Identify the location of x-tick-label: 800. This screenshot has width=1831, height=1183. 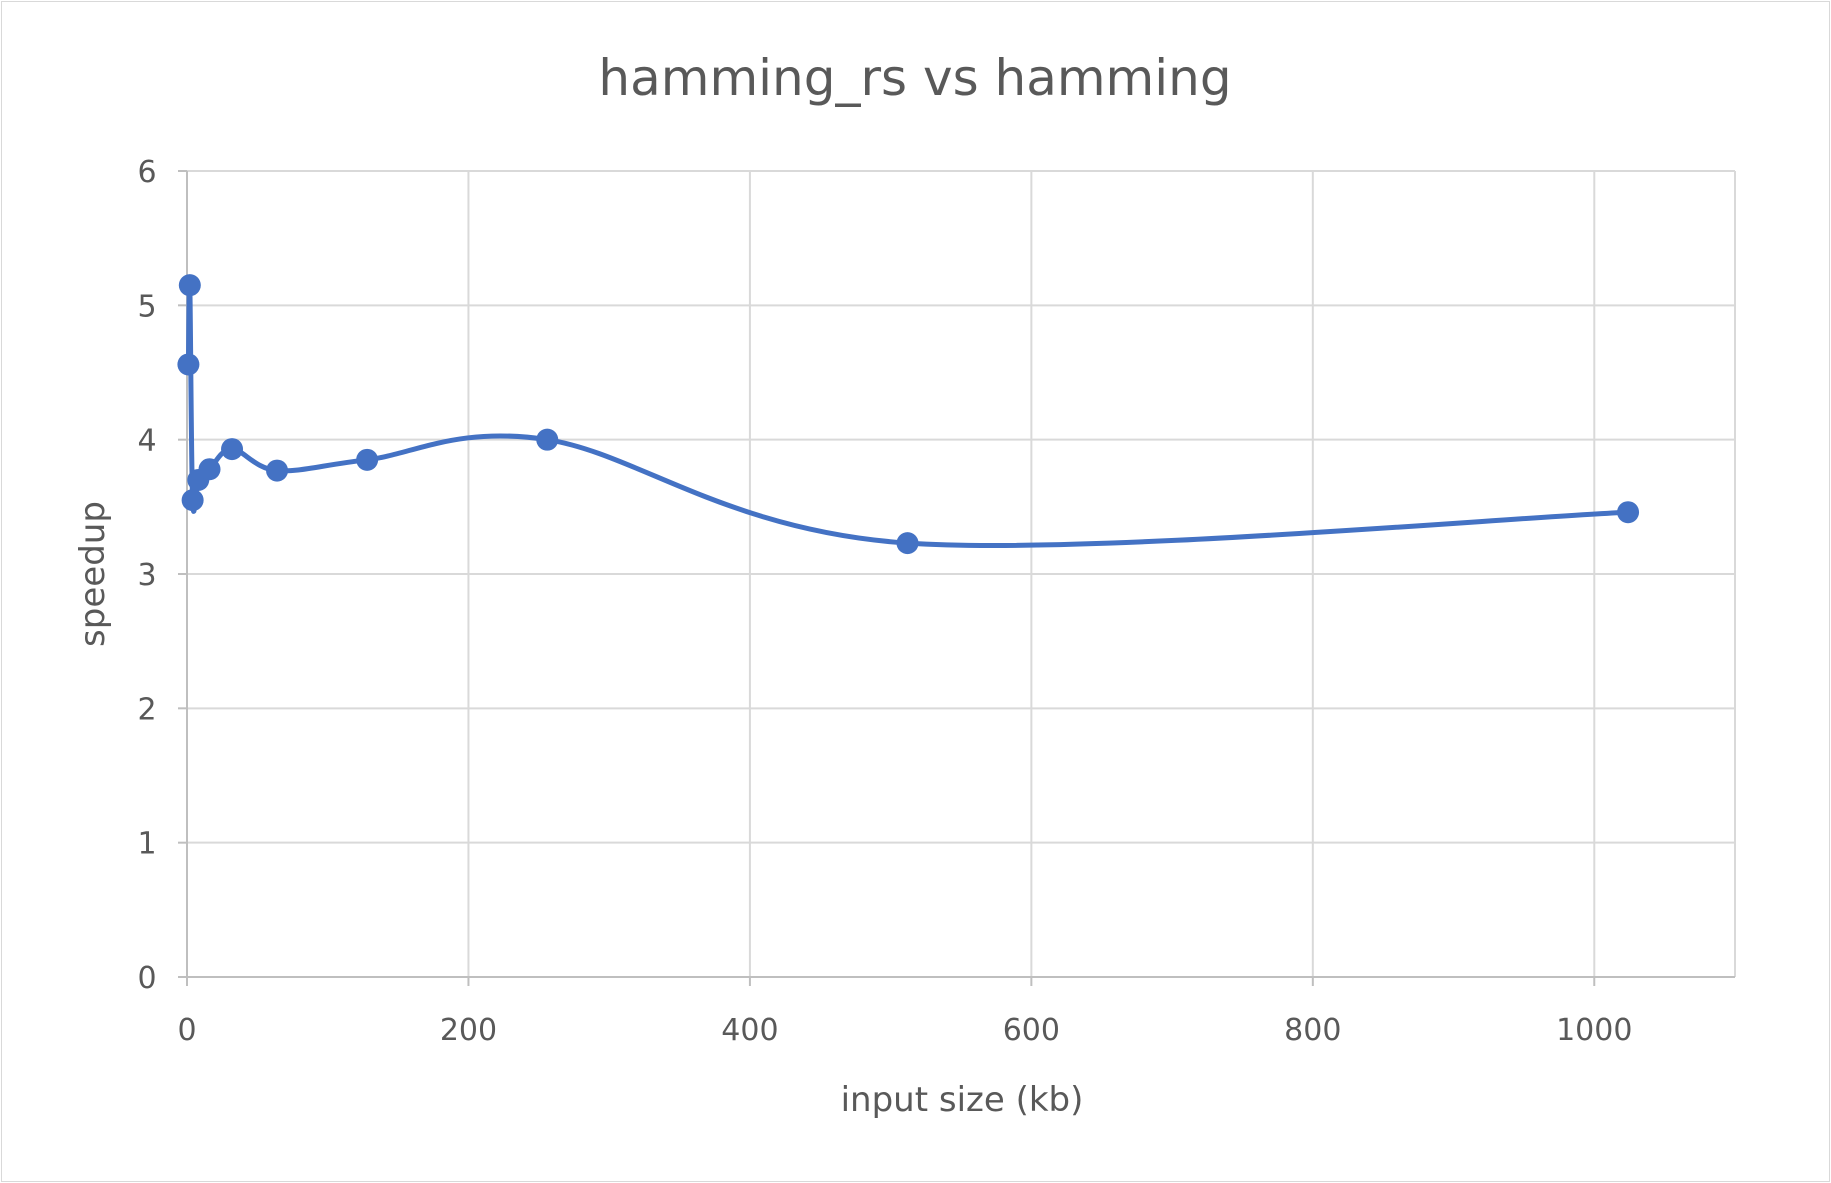
(1312, 1030).